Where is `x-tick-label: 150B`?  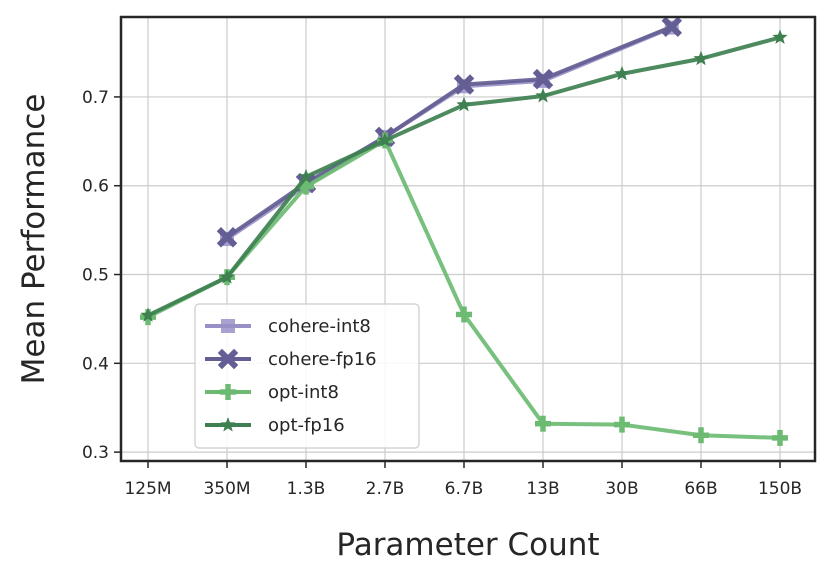 x-tick-label: 150B is located at coordinates (780, 489).